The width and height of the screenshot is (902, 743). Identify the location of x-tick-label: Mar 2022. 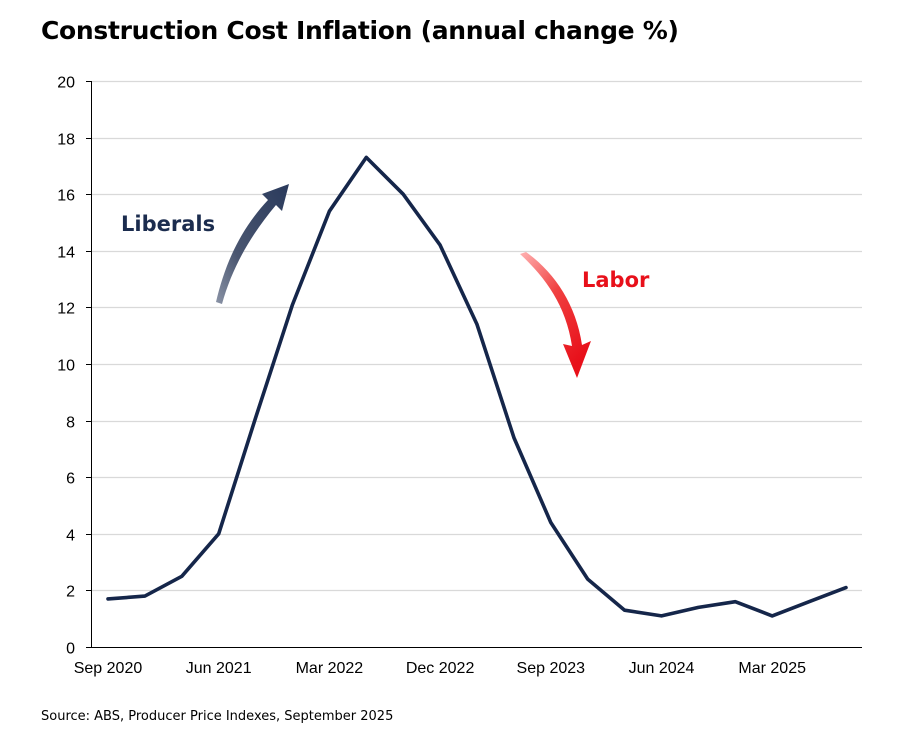
(330, 668).